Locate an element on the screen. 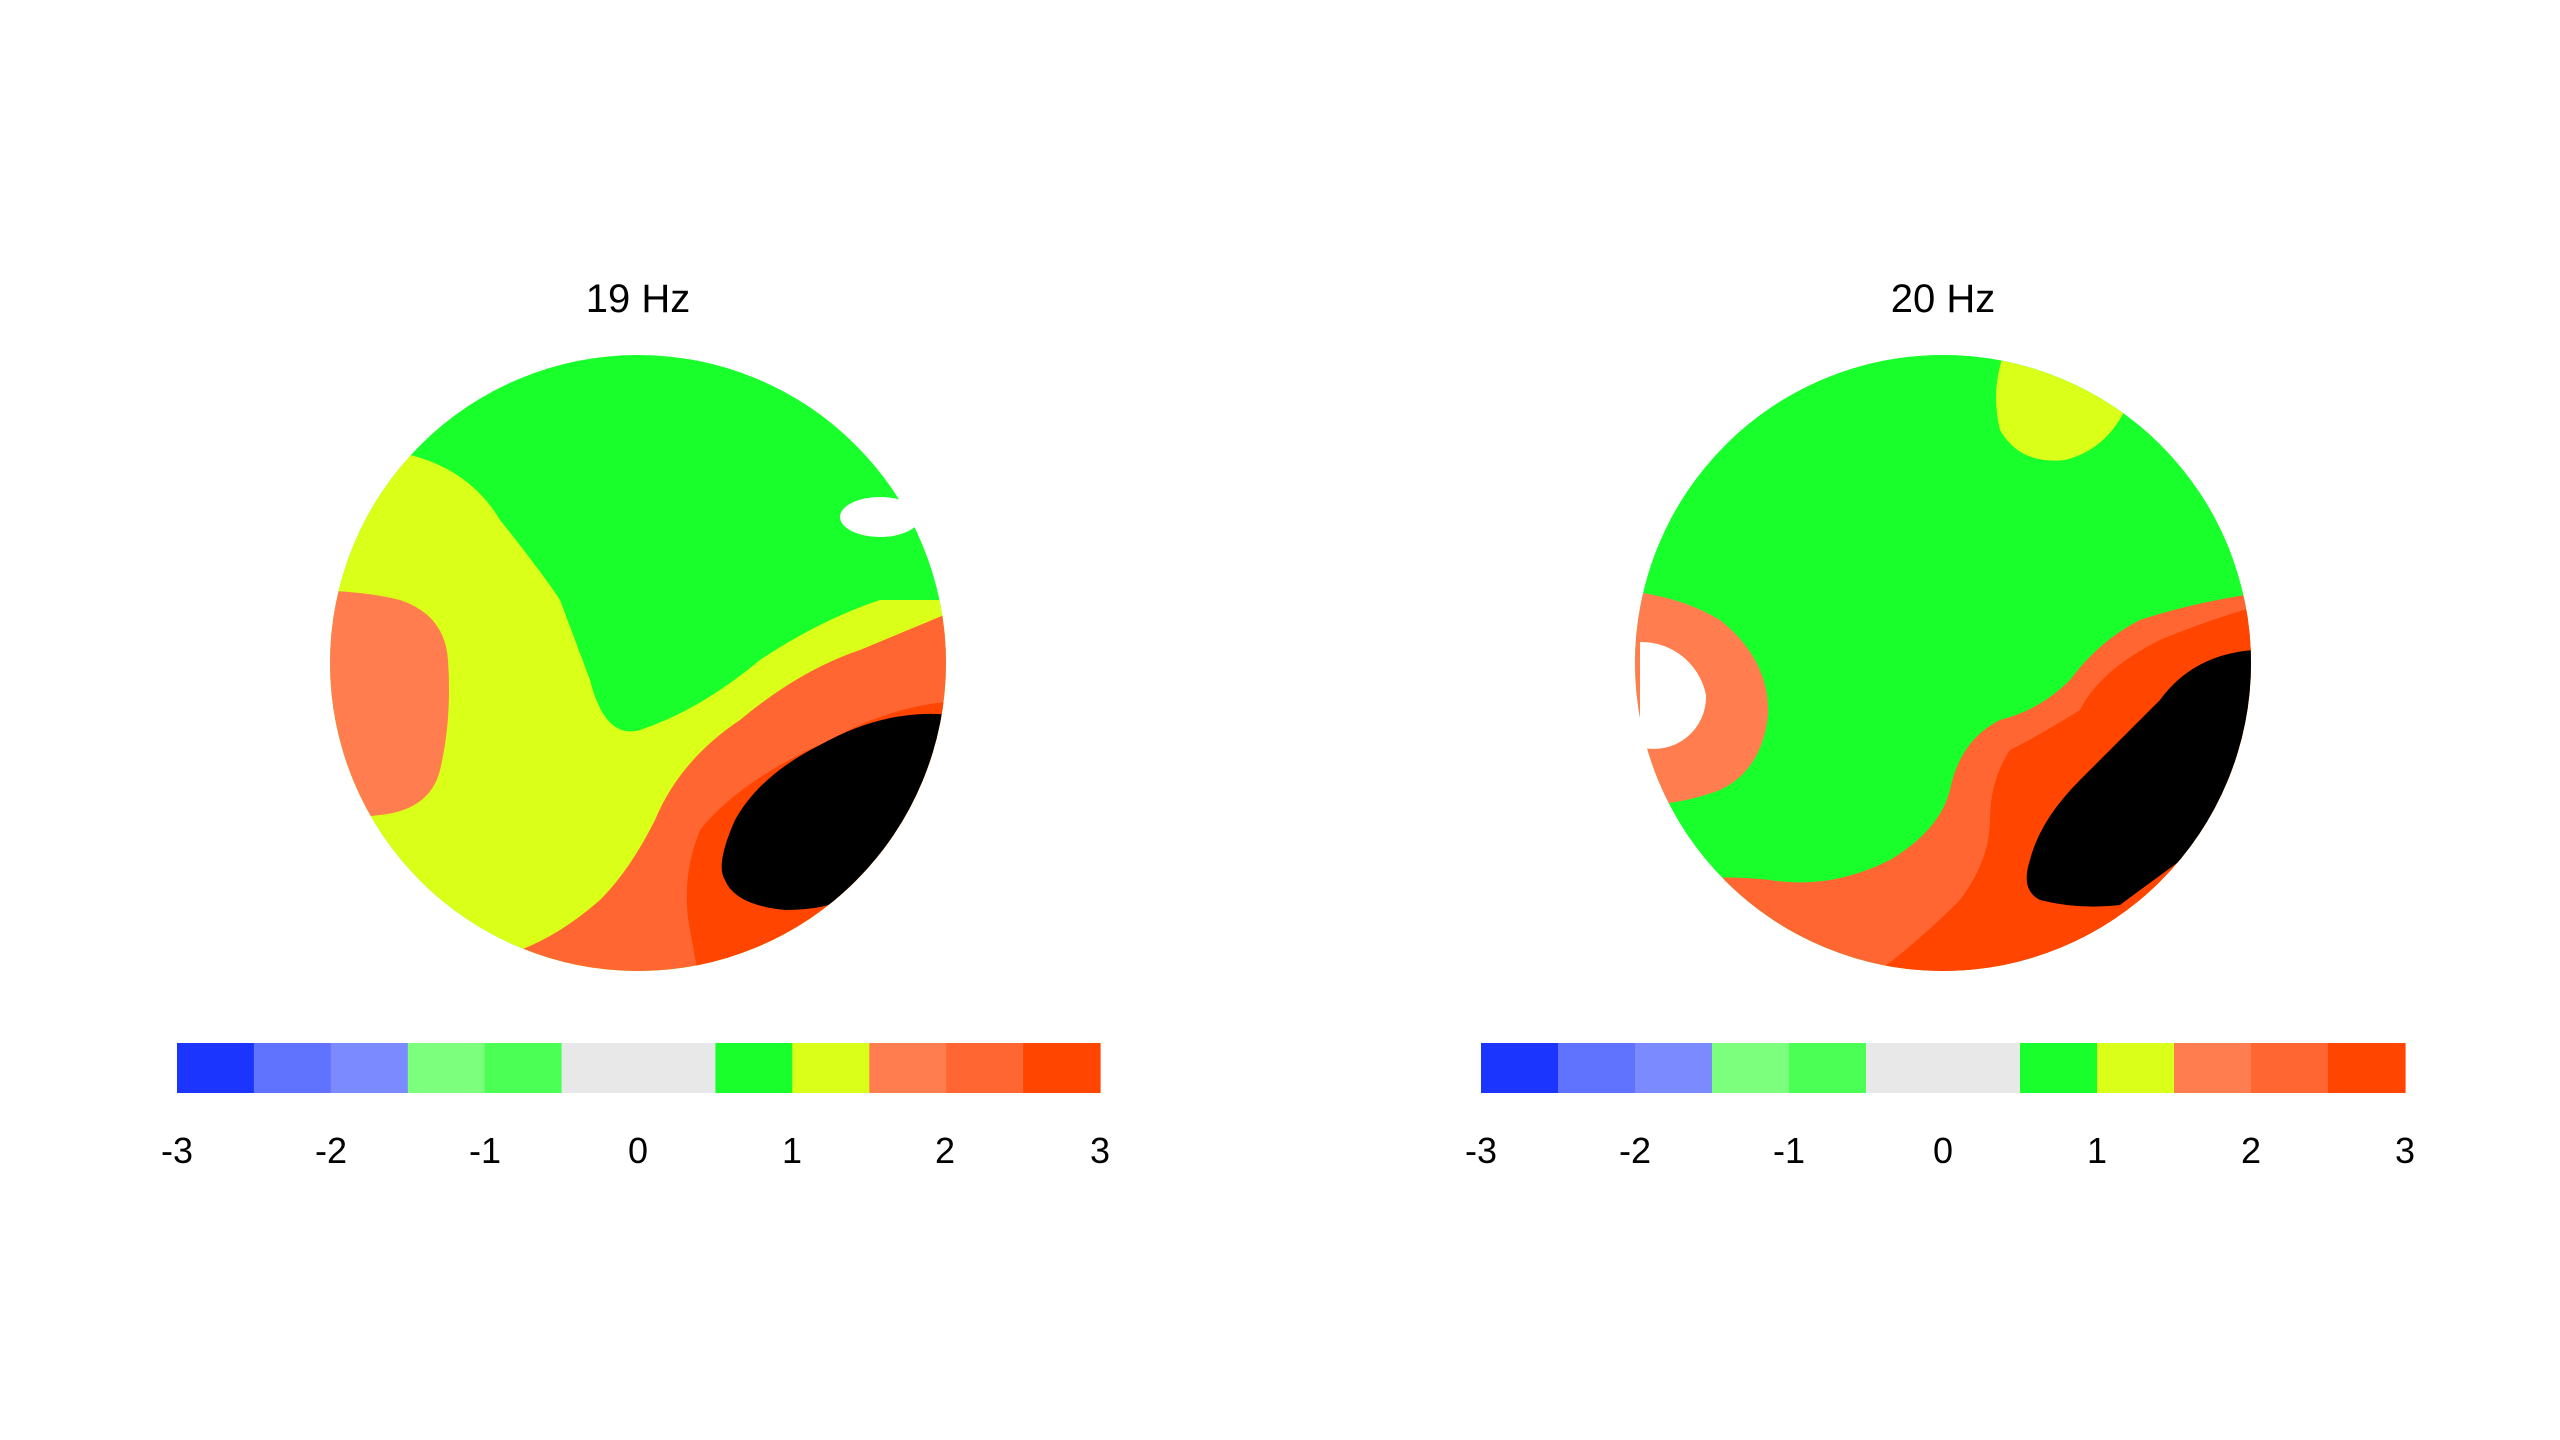 This screenshot has height=1440, width=2560. colorbar-19hz: -3 -2 -1 0 1 2 3 is located at coordinates (635, 1107).